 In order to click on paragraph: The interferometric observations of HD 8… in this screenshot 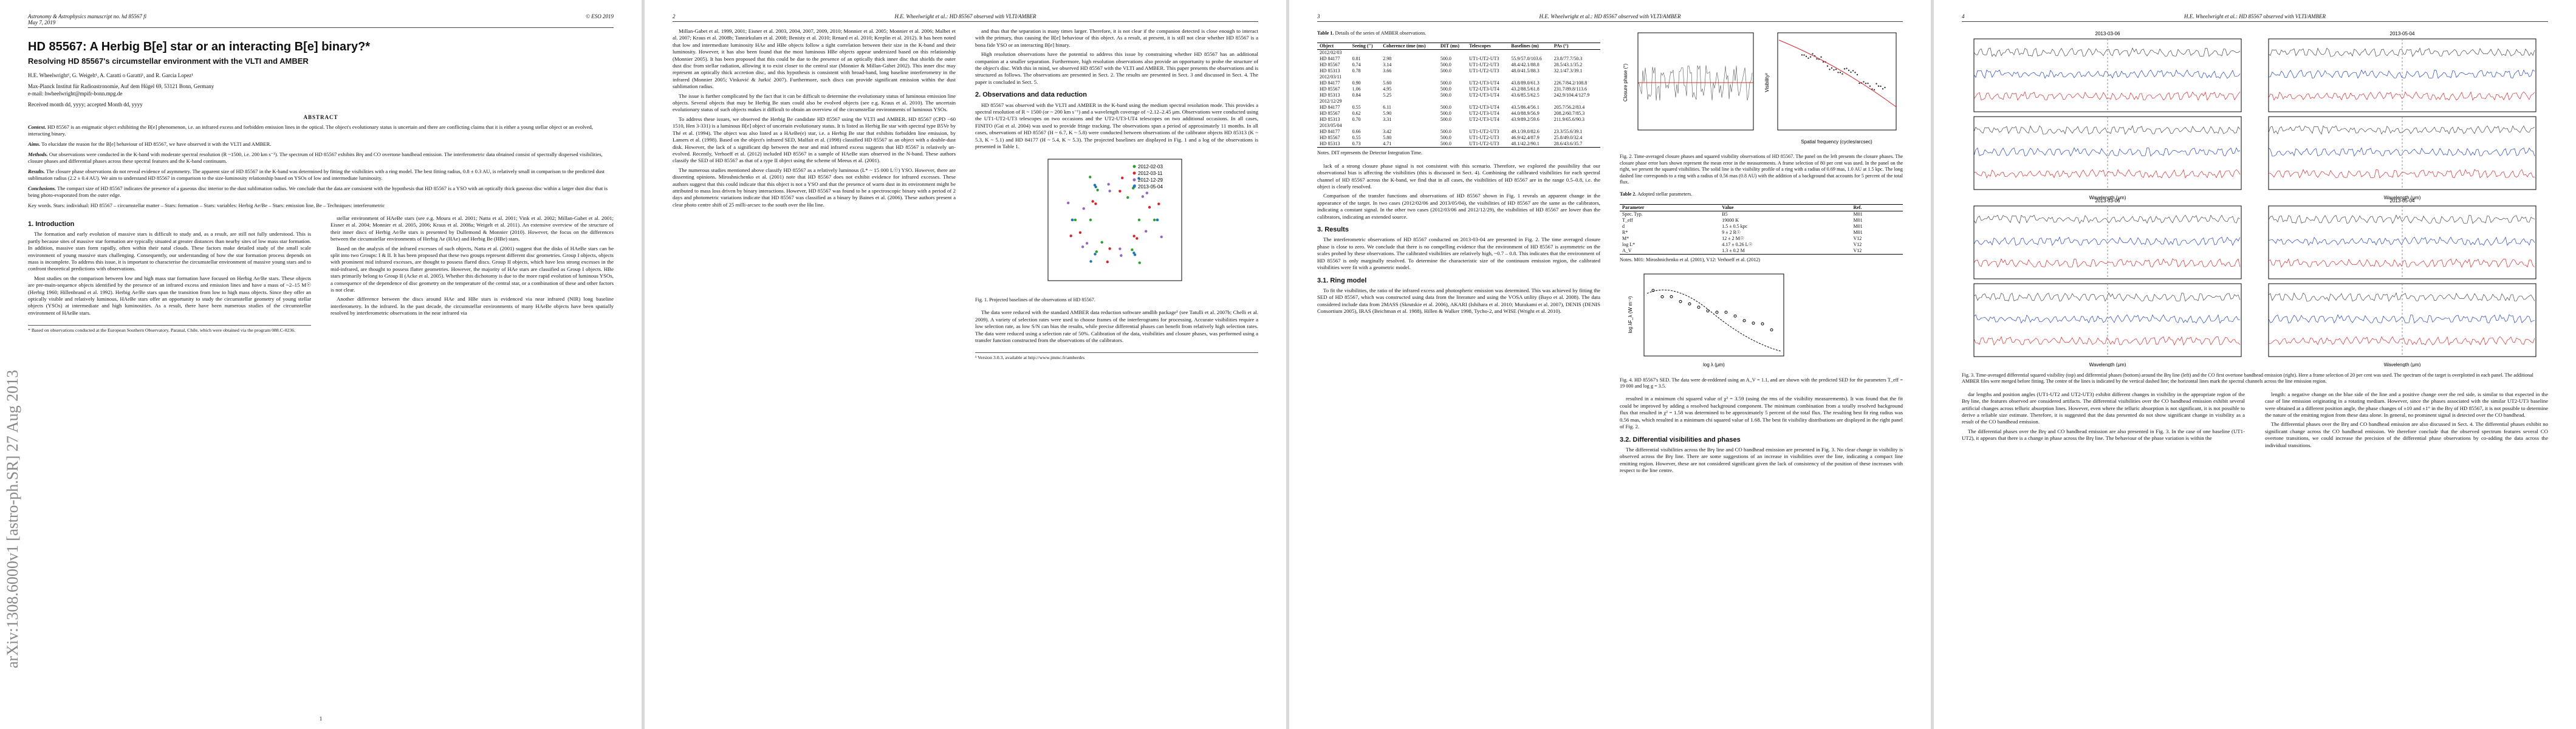, I will do `click(1458, 254)`.